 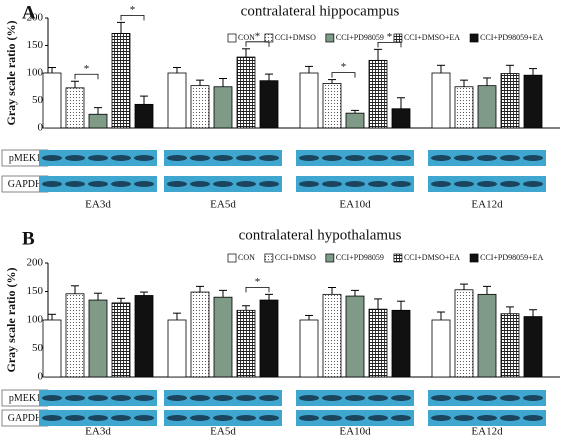 What do you see at coordinates (355, 432) in the screenshot?
I see `x-tick-label: EA10d` at bounding box center [355, 432].